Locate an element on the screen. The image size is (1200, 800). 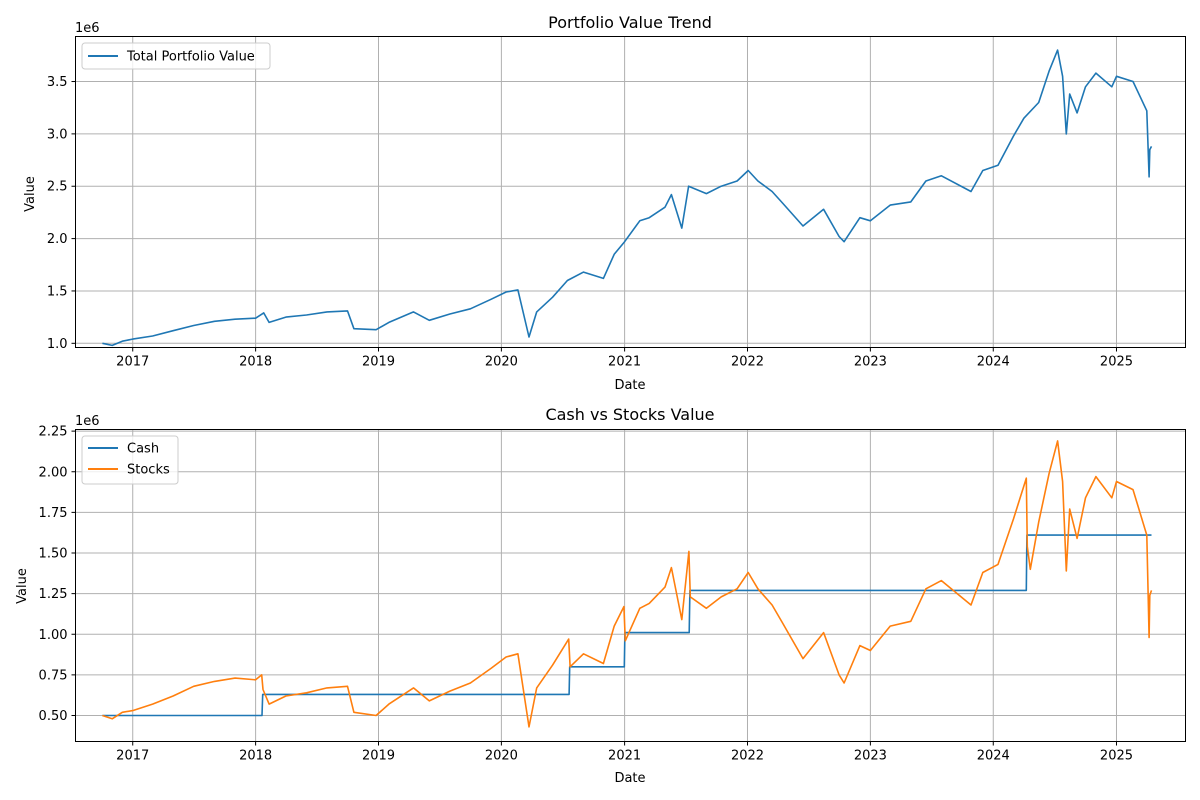
legend: Cash Stocks is located at coordinates (130, 460).